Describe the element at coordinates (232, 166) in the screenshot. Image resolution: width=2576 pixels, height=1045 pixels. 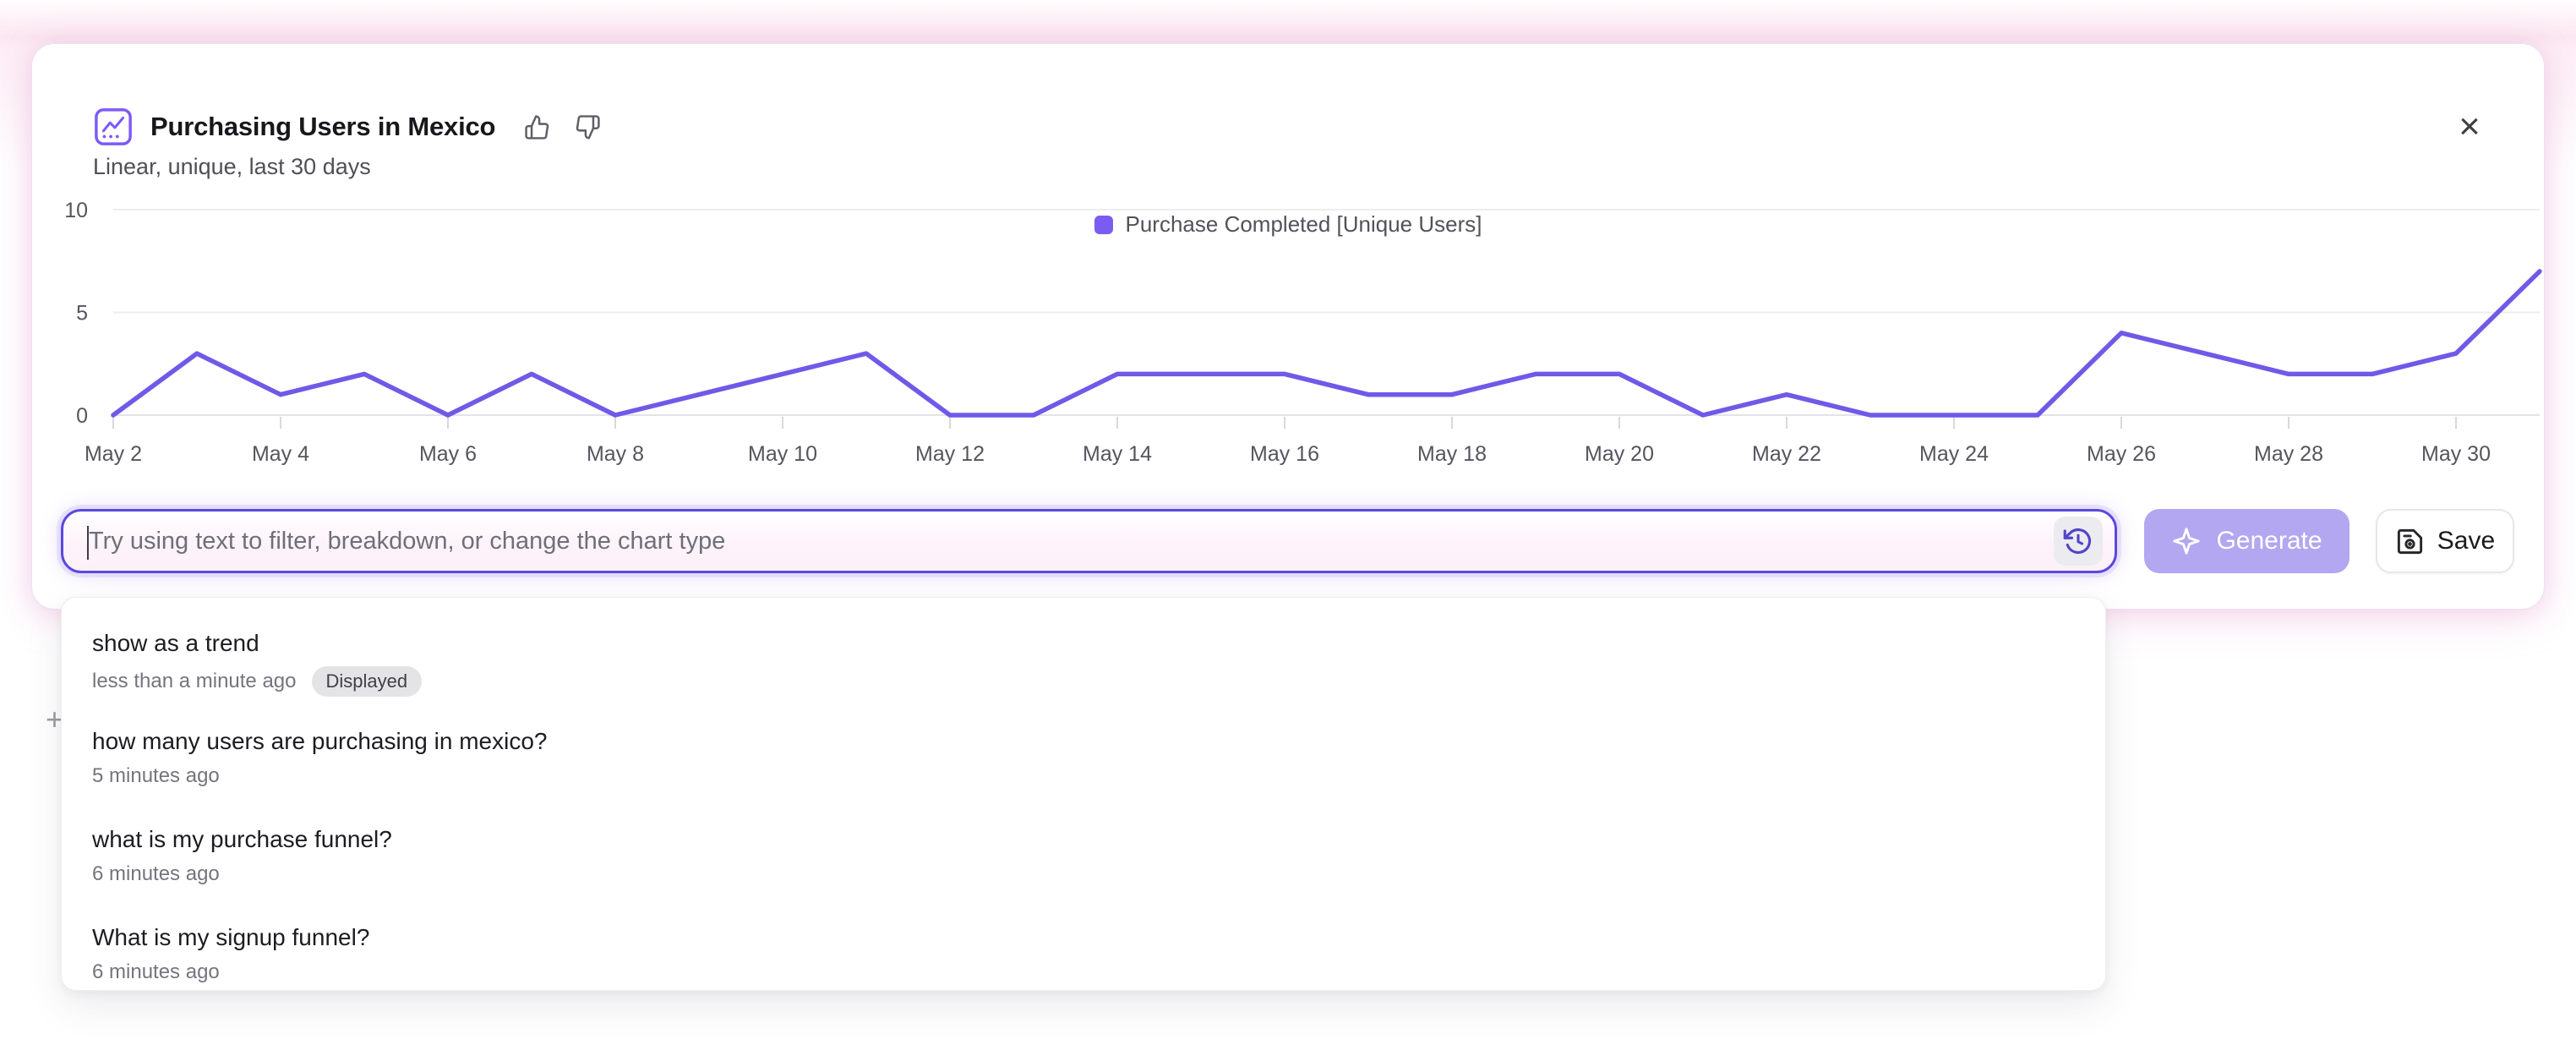
I see `chart-subtitle: Linear, unique, last 30 days` at that location.